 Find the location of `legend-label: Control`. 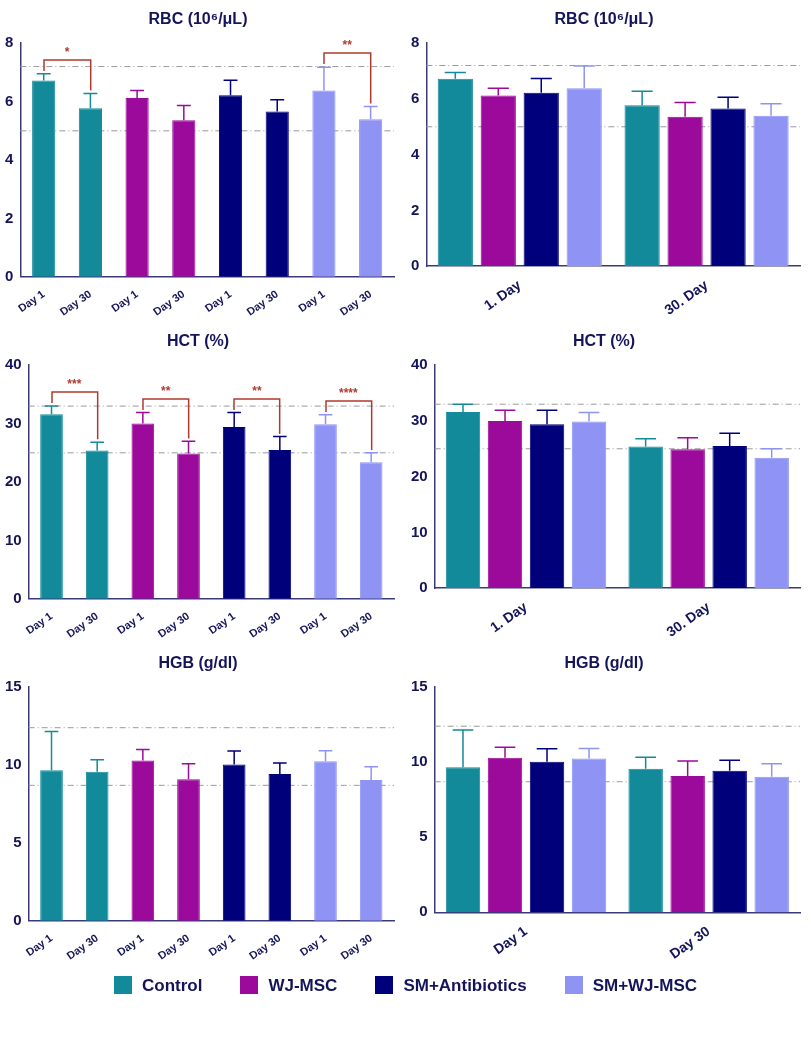

legend-label: Control is located at coordinates (172, 986).